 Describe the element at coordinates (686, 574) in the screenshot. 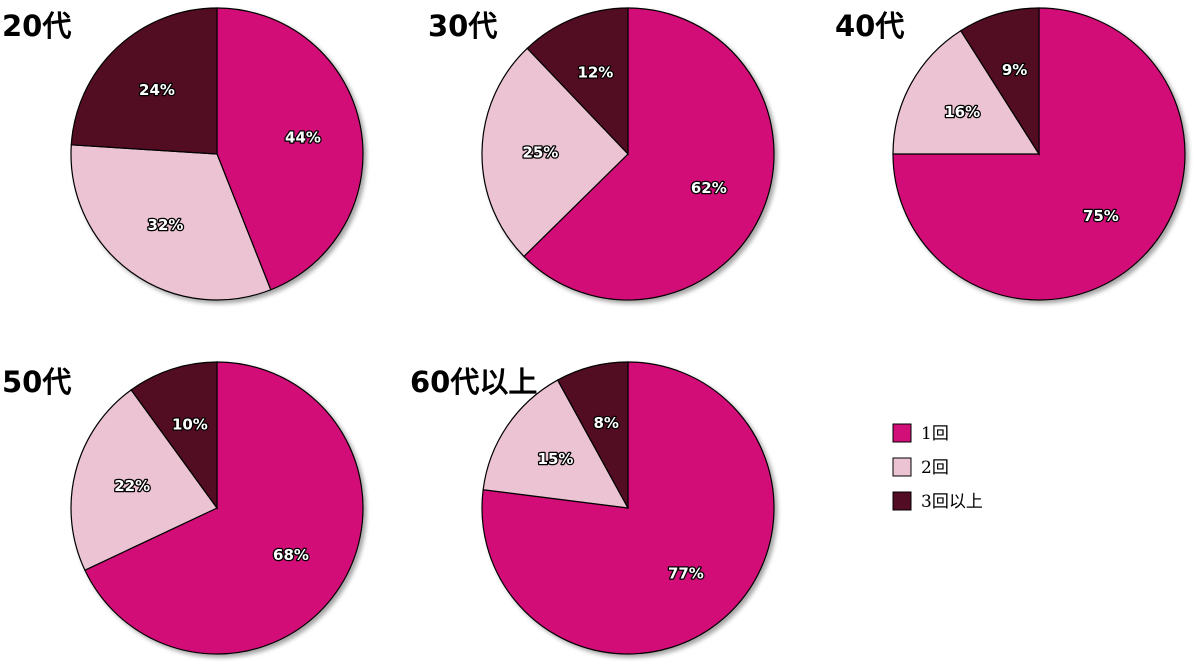

I see `slice-label: 77%` at that location.